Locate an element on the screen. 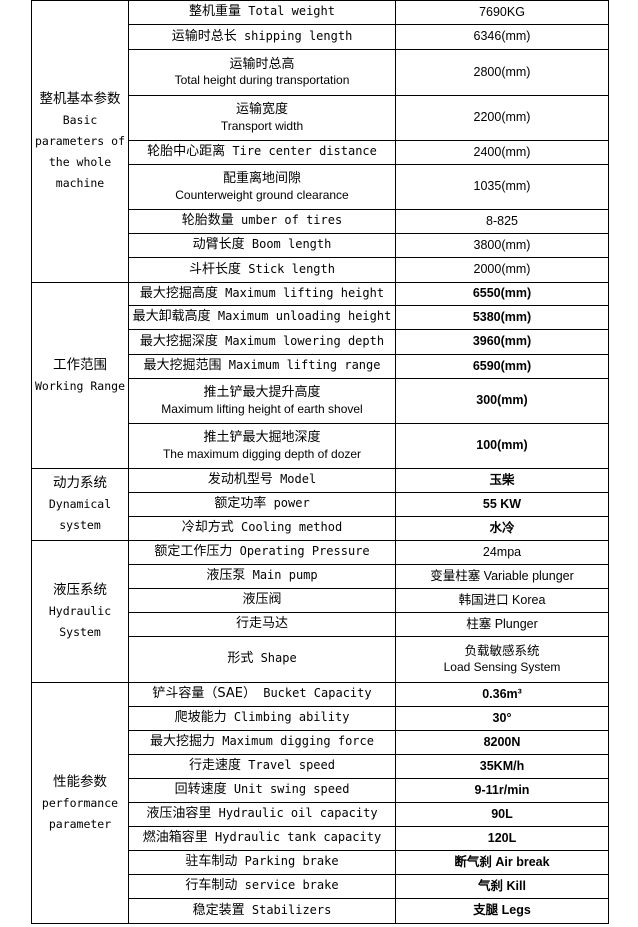  param-value-text: 3960(mm) is located at coordinates (502, 341).